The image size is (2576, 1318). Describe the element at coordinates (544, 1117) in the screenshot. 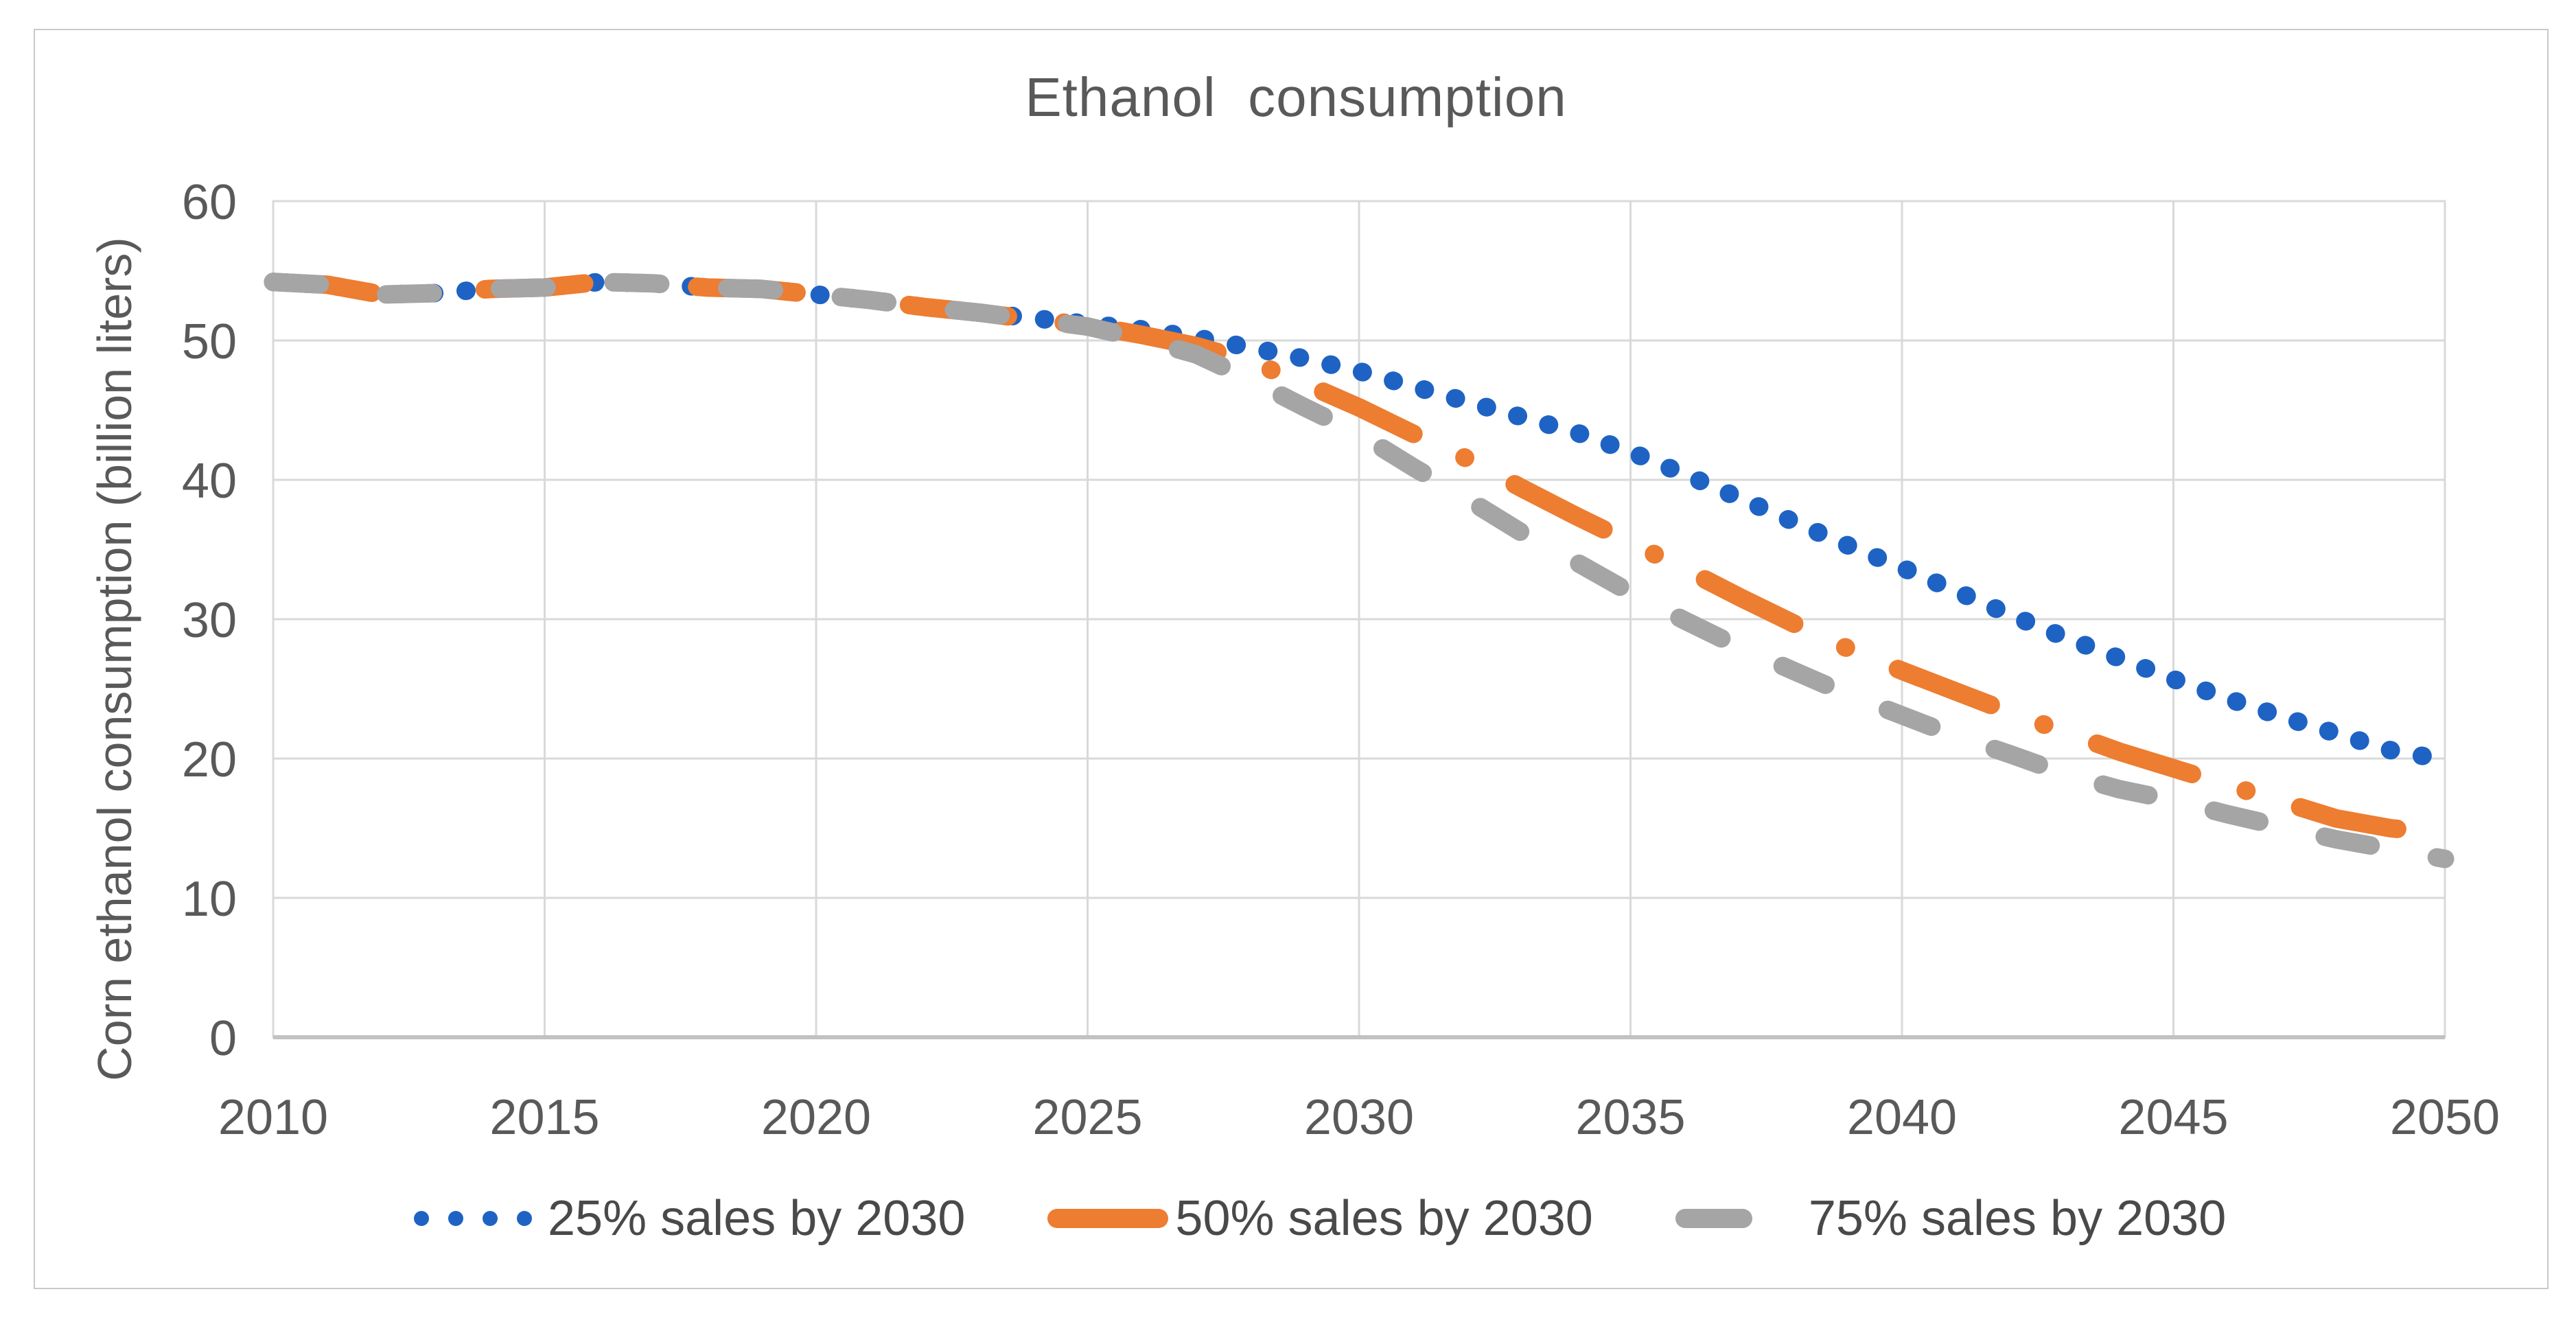

I see `x-tick-label: 2015` at that location.